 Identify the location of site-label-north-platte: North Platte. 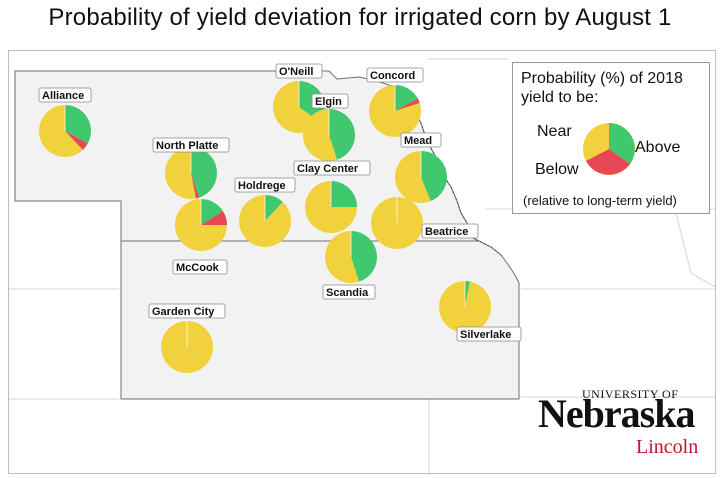
(187, 146).